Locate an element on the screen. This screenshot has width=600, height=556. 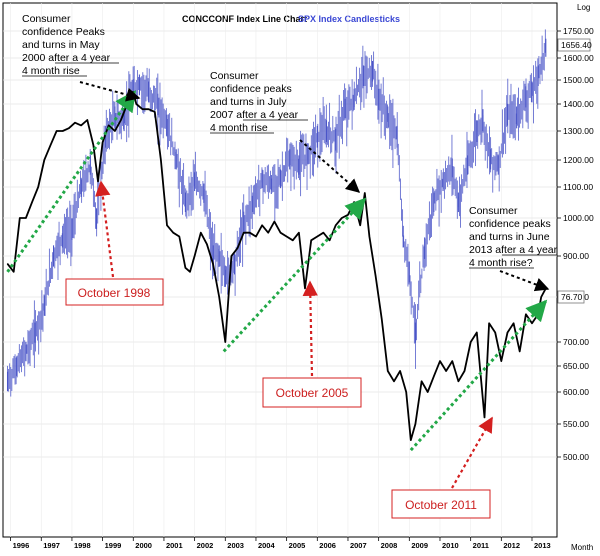
annotation-2013-arrow is located at coordinates (524, 281).